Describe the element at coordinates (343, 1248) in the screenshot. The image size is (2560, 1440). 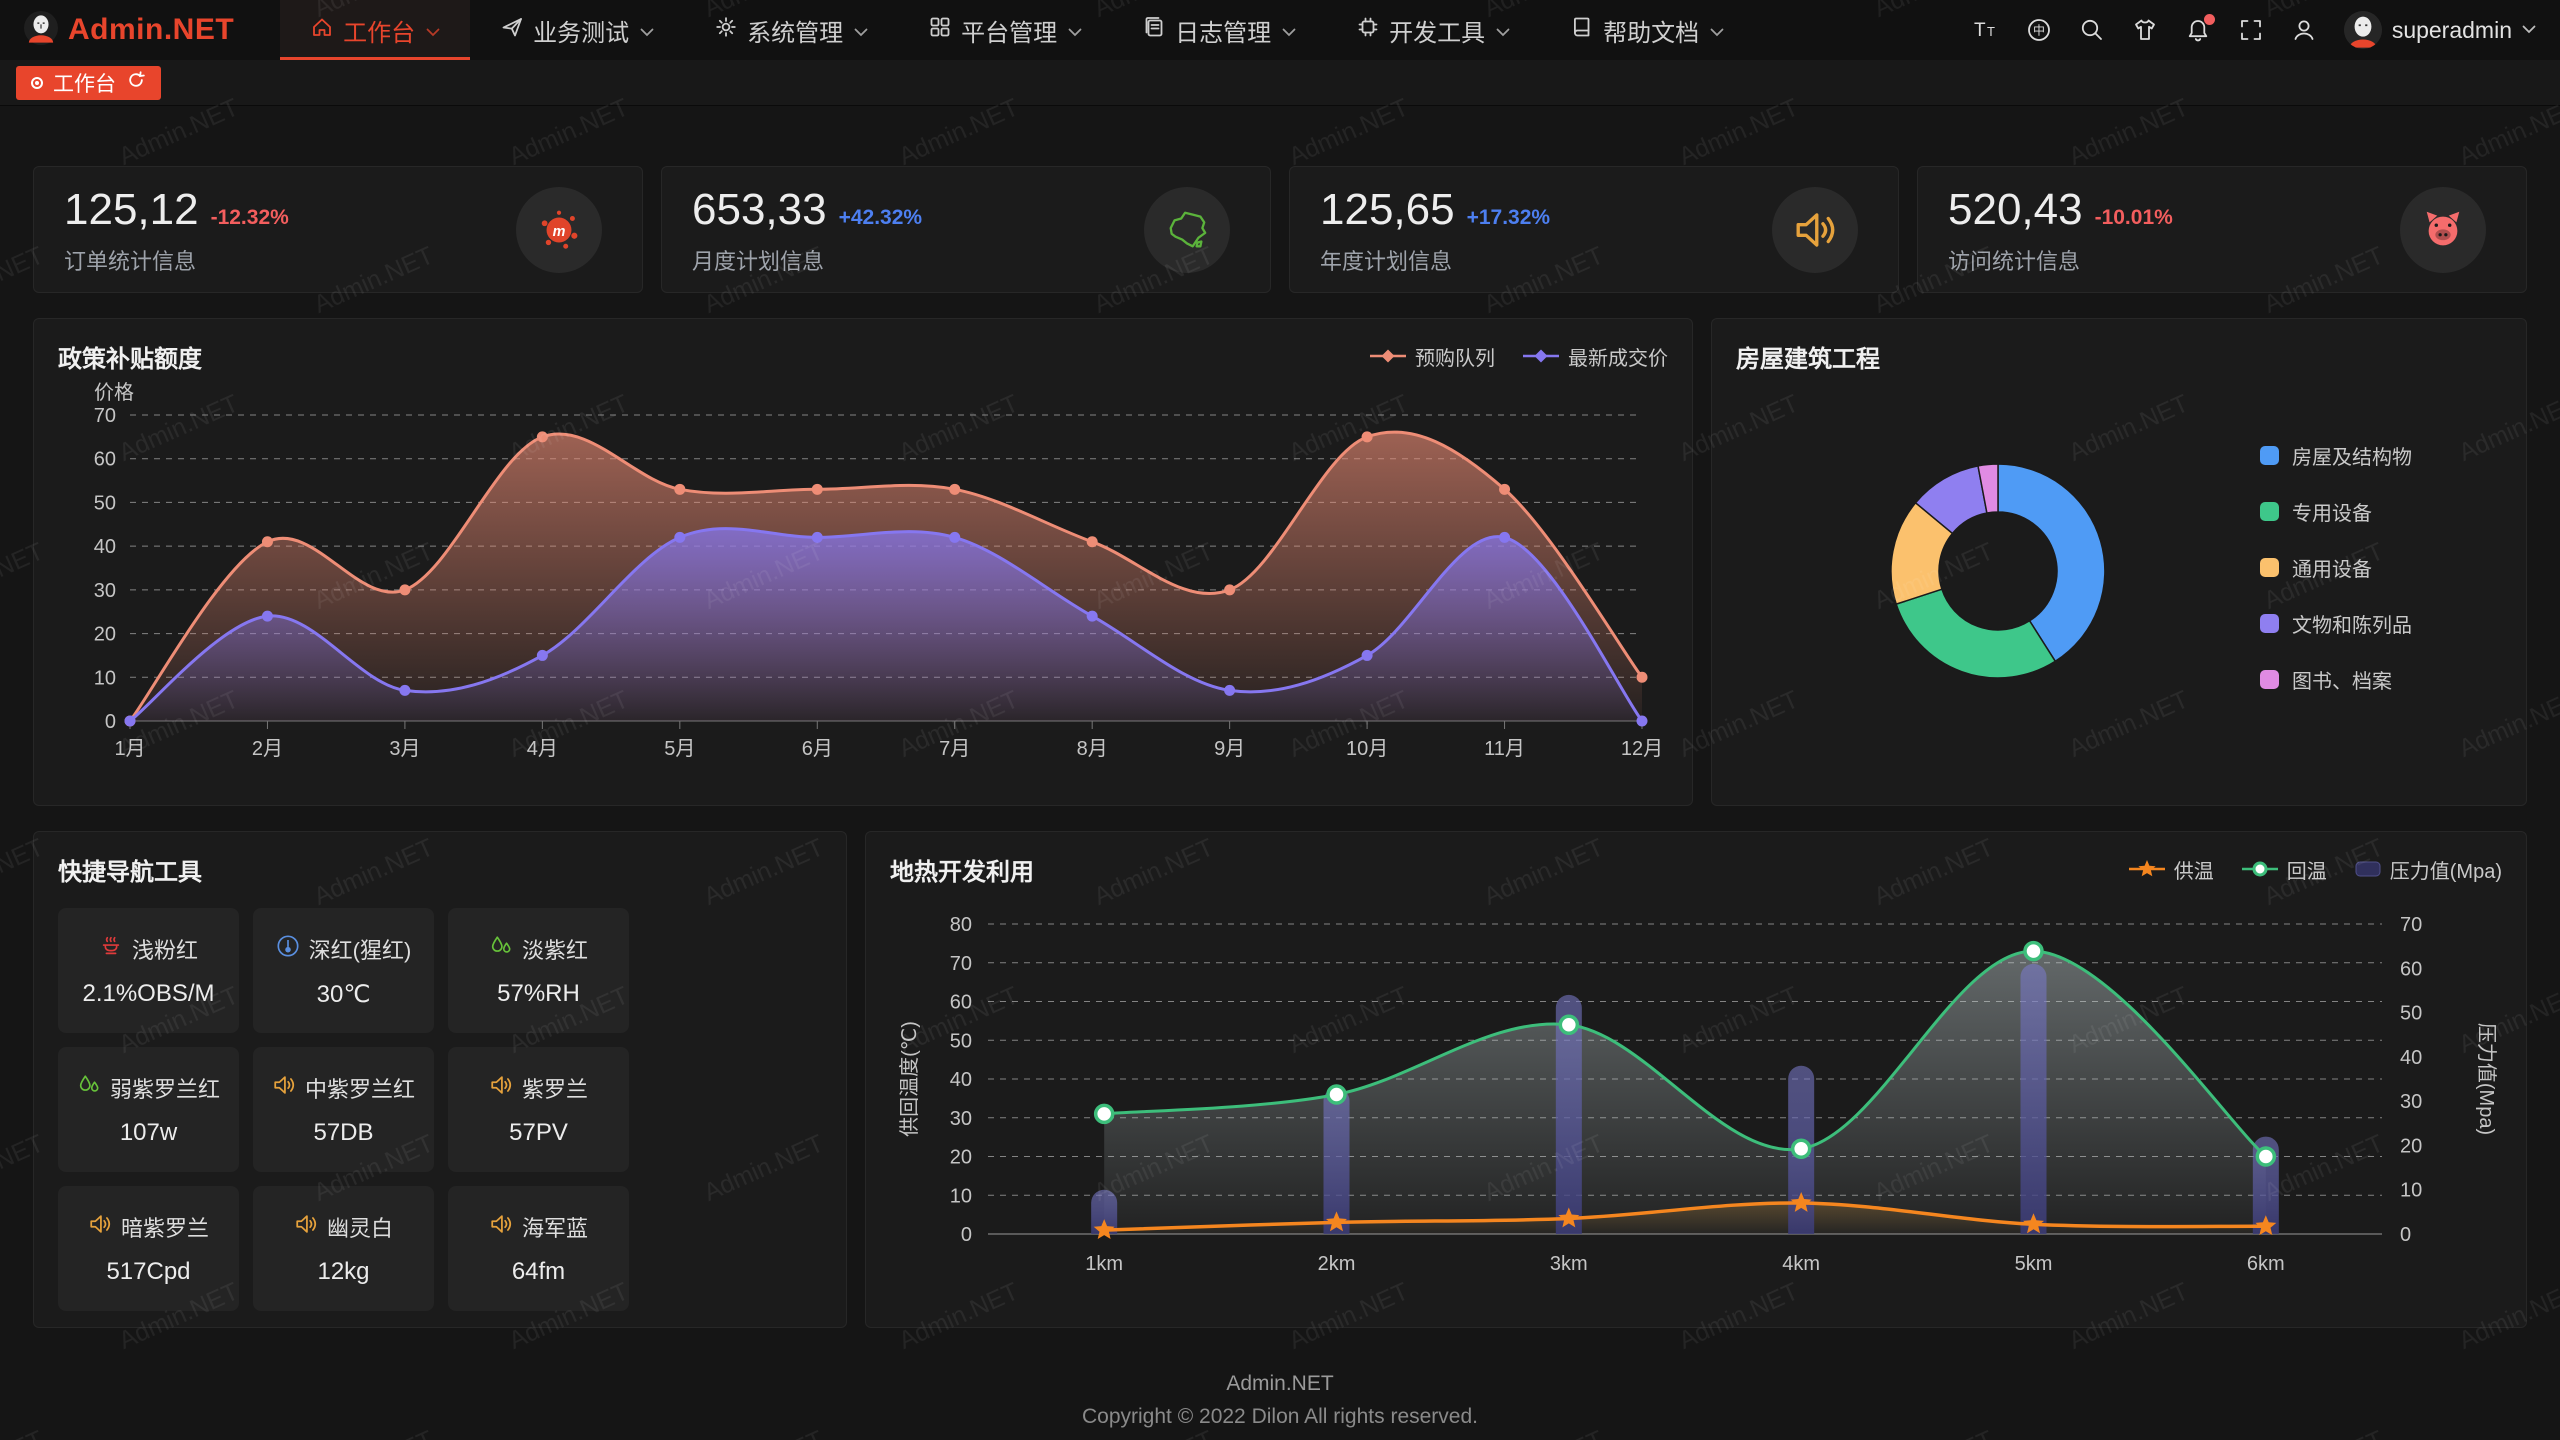
I see `quick-nav-card-8: 幽灵白 12kg` at that location.